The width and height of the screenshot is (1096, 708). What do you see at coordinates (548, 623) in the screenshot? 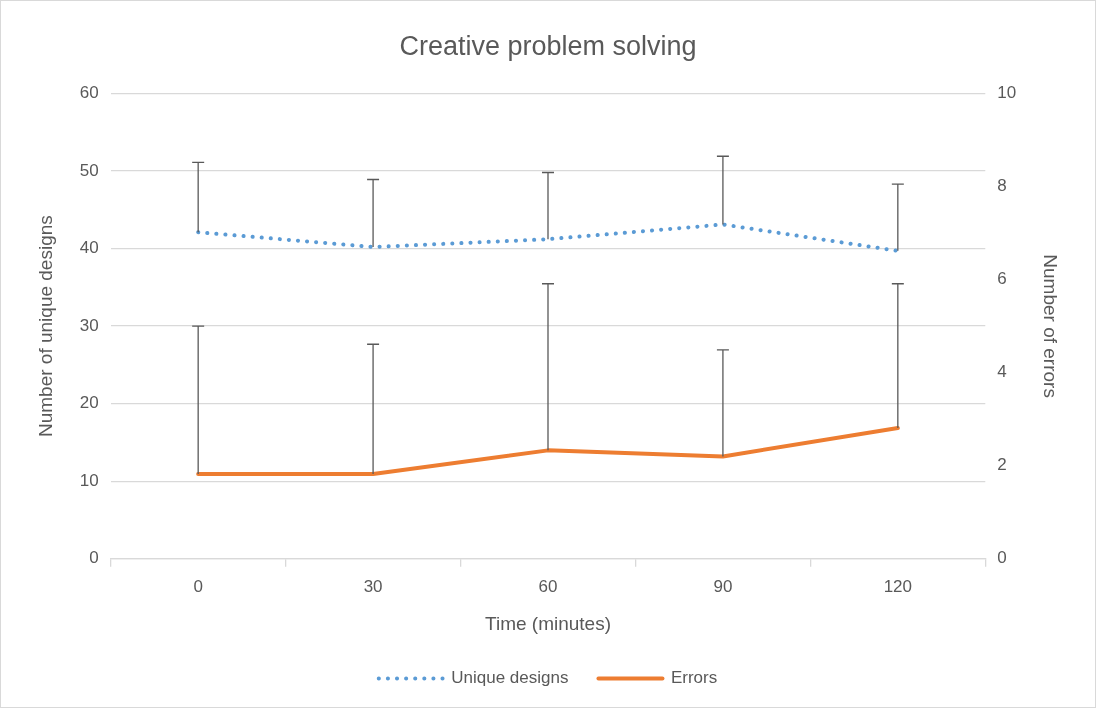
I see `x-axis-title: Time (minutes)` at bounding box center [548, 623].